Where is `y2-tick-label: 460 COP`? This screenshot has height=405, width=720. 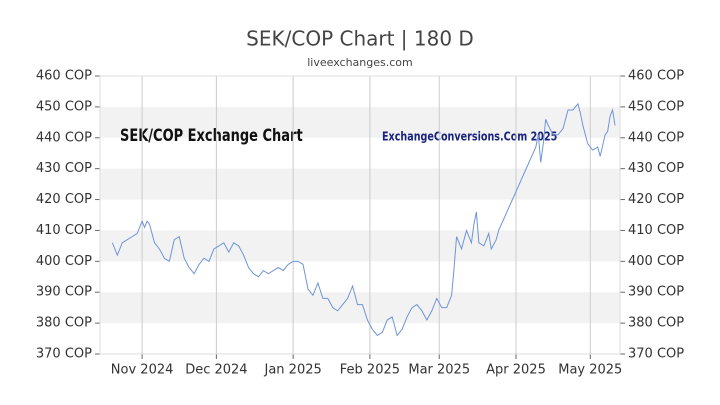
y2-tick-label: 460 COP is located at coordinates (656, 76).